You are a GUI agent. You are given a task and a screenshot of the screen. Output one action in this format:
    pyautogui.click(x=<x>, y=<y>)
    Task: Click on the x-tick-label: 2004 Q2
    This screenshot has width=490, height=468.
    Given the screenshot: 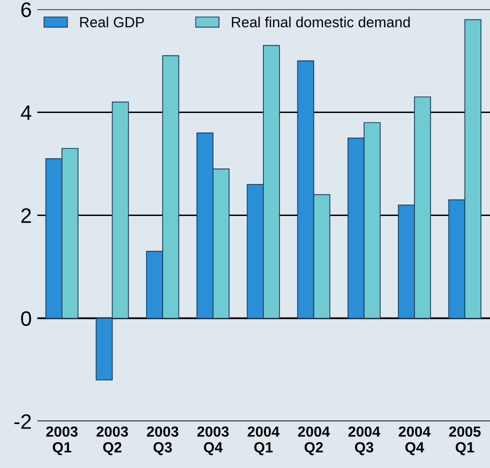 What is the action you would take?
    pyautogui.click(x=314, y=441)
    